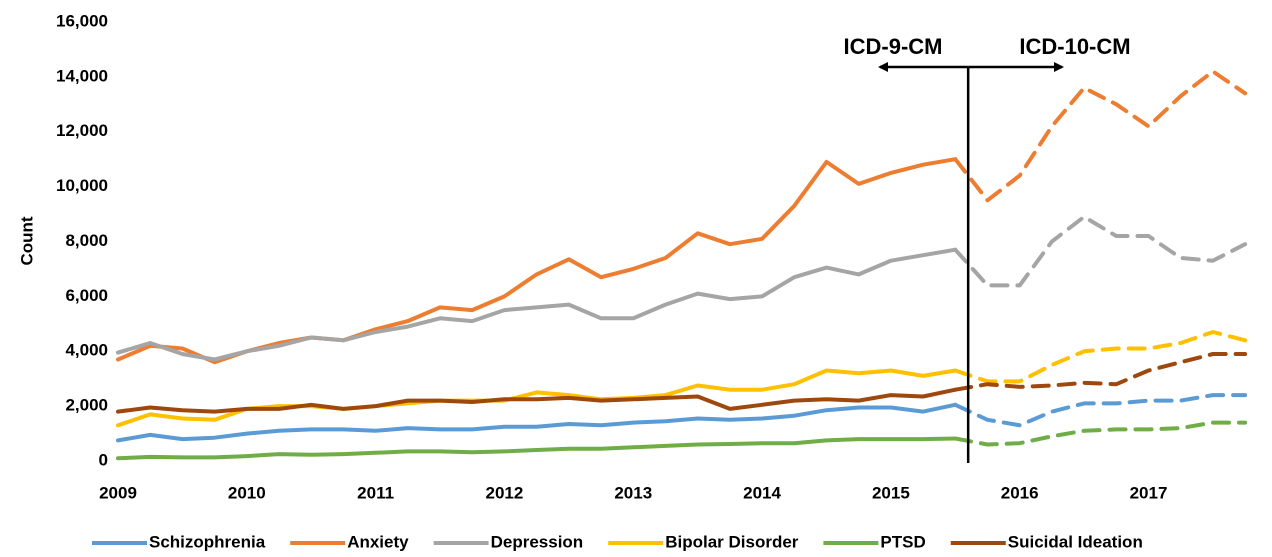  I want to click on annotation: ICD-9-CM, so click(893, 46).